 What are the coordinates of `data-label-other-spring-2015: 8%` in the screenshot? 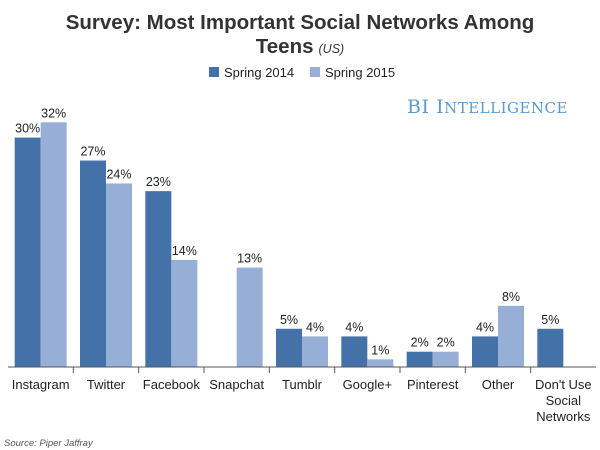 It's located at (511, 297).